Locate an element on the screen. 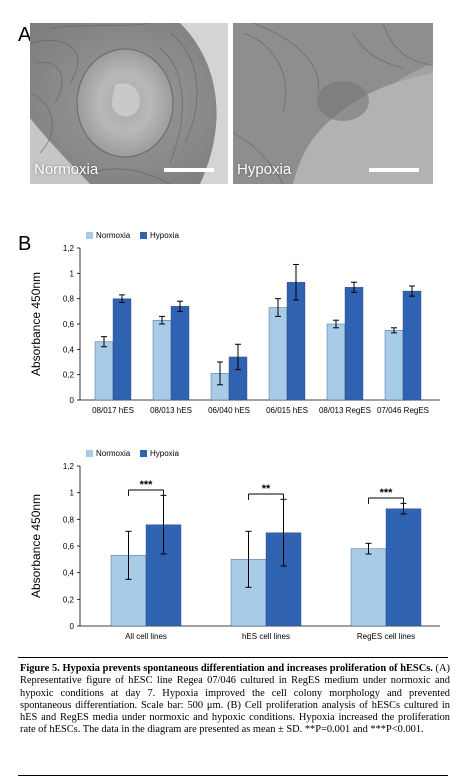 The image size is (463, 784). x-tick-label: 07/046 RegES is located at coordinates (403, 410).